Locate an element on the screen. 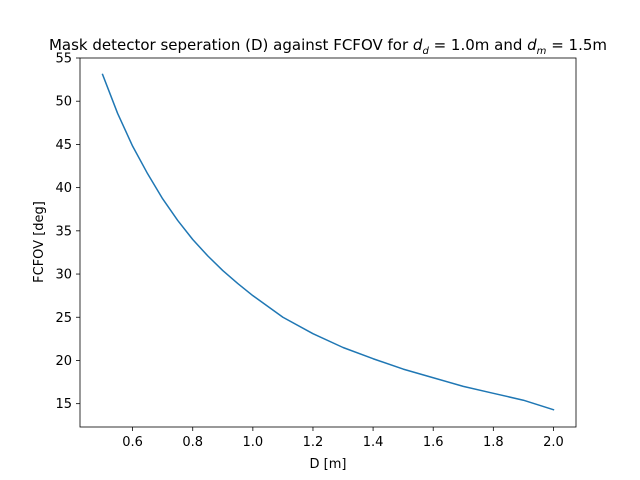 The height and width of the screenshot is (480, 640). y-tick-label: 20 is located at coordinates (63, 361).